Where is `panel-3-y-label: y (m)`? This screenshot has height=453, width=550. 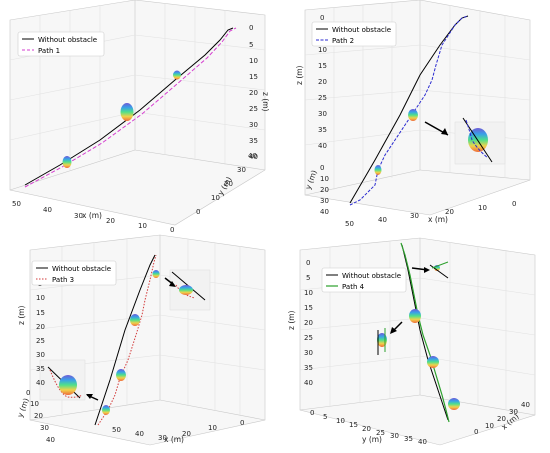 panel-3-y-label: y (m) is located at coordinates (22, 408).